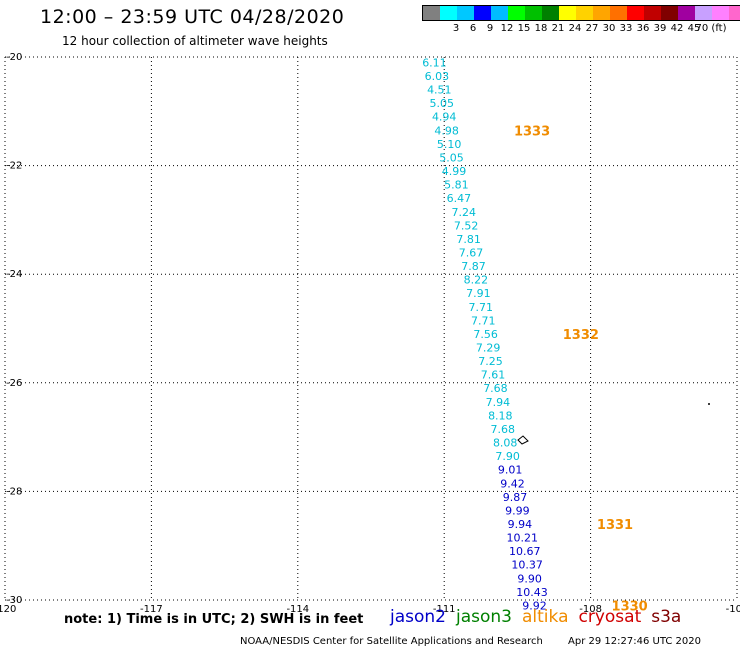 The width and height of the screenshot is (740, 650). What do you see at coordinates (630, 606) in the screenshot?
I see `pass-number-label: 1330` at bounding box center [630, 606].